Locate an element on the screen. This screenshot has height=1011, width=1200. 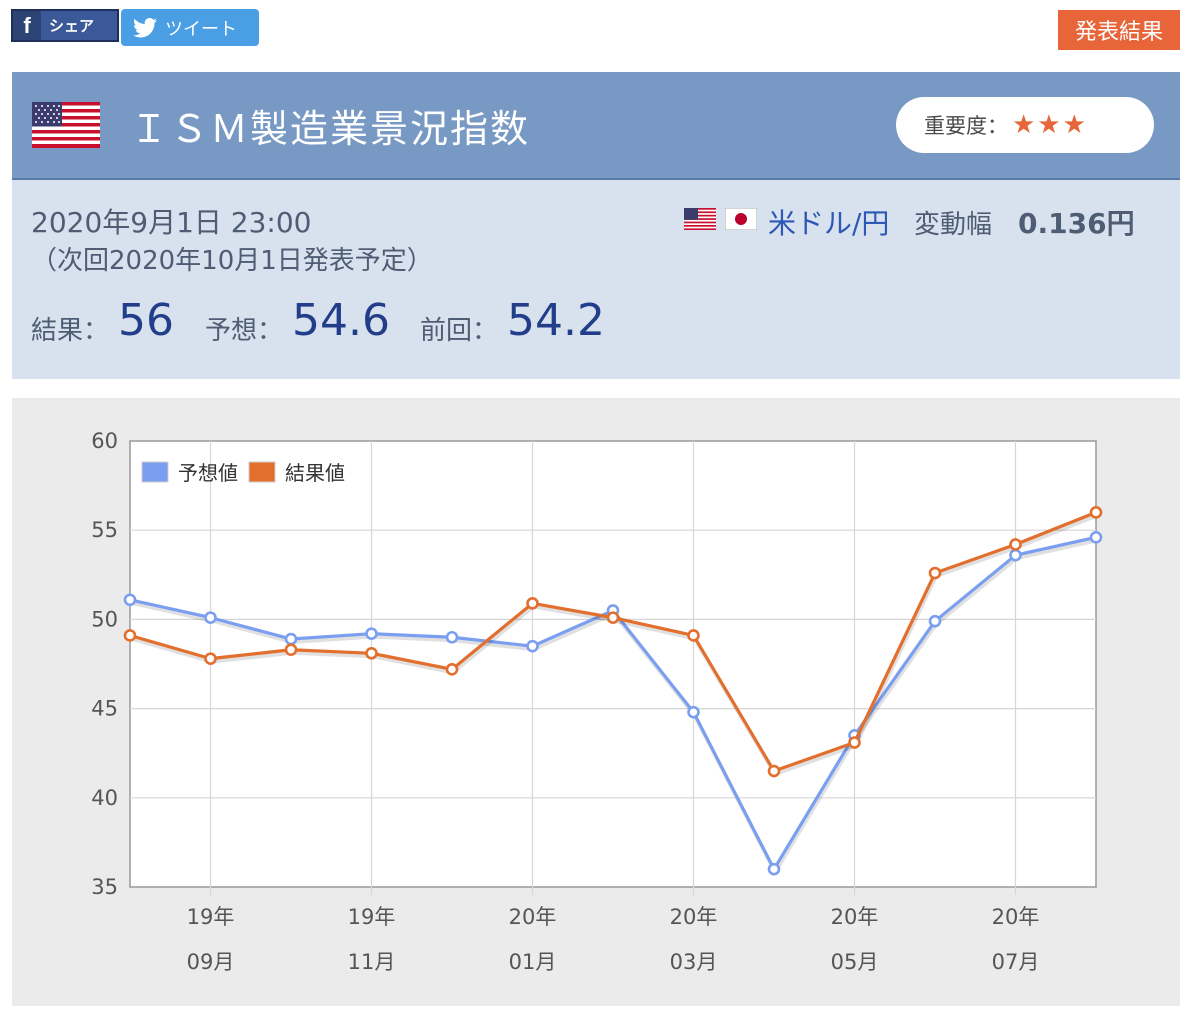
legend-label-forecast: 予想値 is located at coordinates (208, 473).